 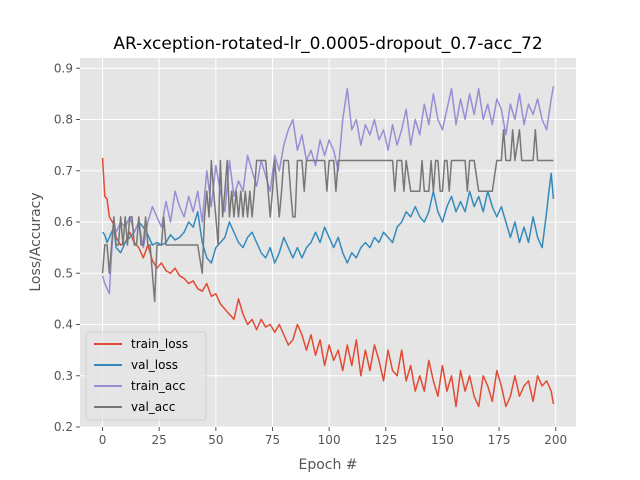 What do you see at coordinates (63, 325) in the screenshot?
I see `y-tick-label: 0.4` at bounding box center [63, 325].